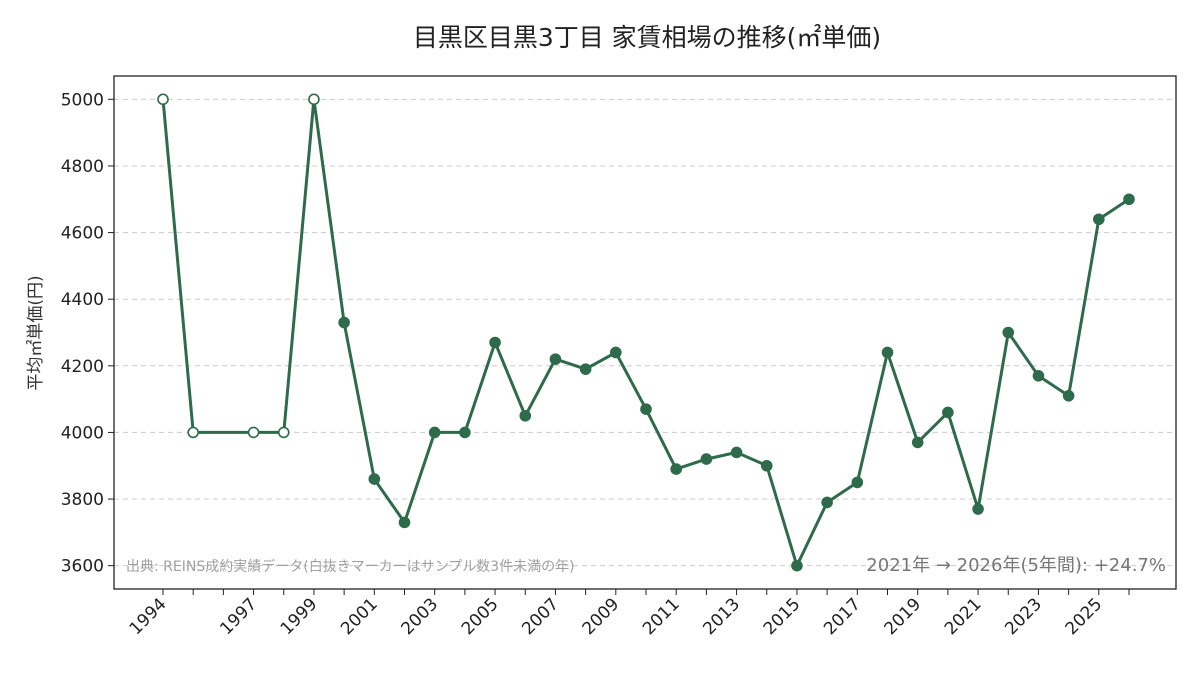 The width and height of the screenshot is (1200, 675). Describe the element at coordinates (1068, 395) in the screenshot. I see `data-point-2024` at that location.